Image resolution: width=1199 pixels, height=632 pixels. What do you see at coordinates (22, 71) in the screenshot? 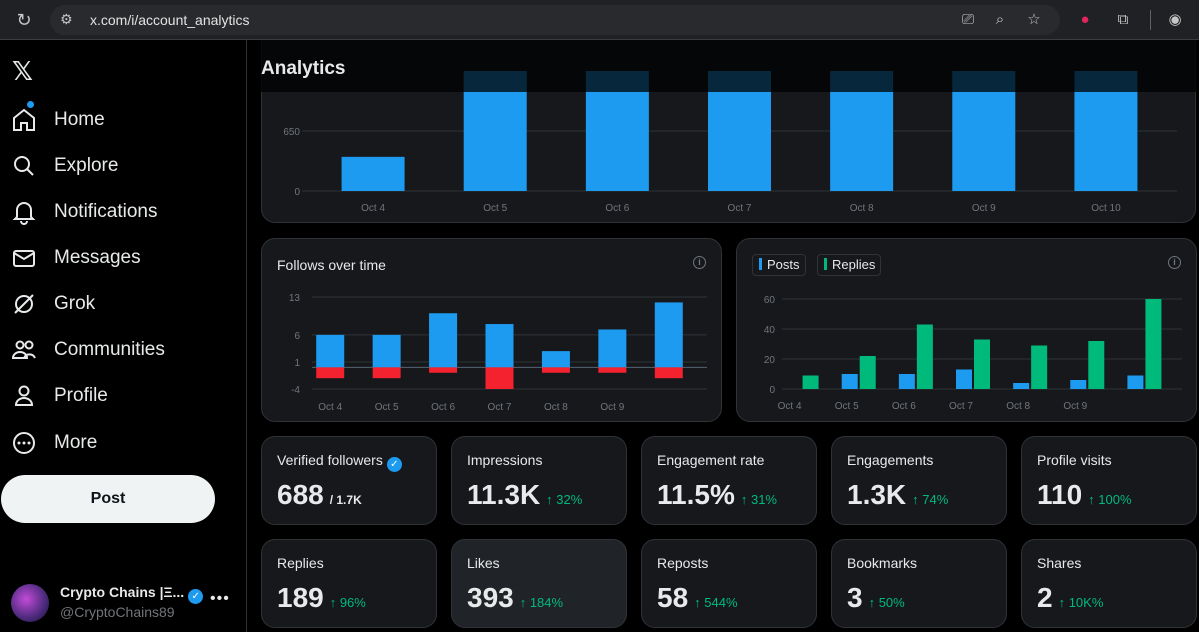
I see `x-logo-icon: 𝕏` at bounding box center [22, 71].